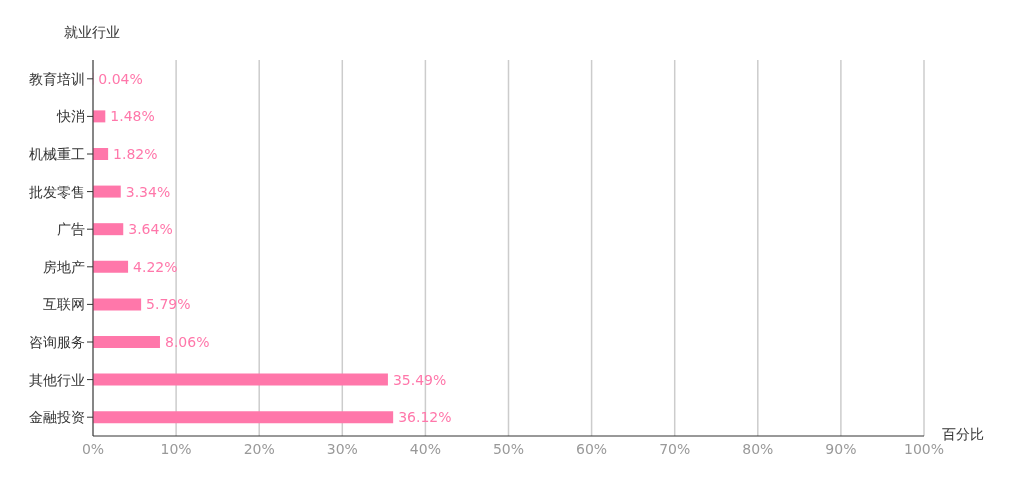 The width and height of the screenshot is (1017, 478). I want to click on y-axis-title: 就业行业, so click(92, 33).